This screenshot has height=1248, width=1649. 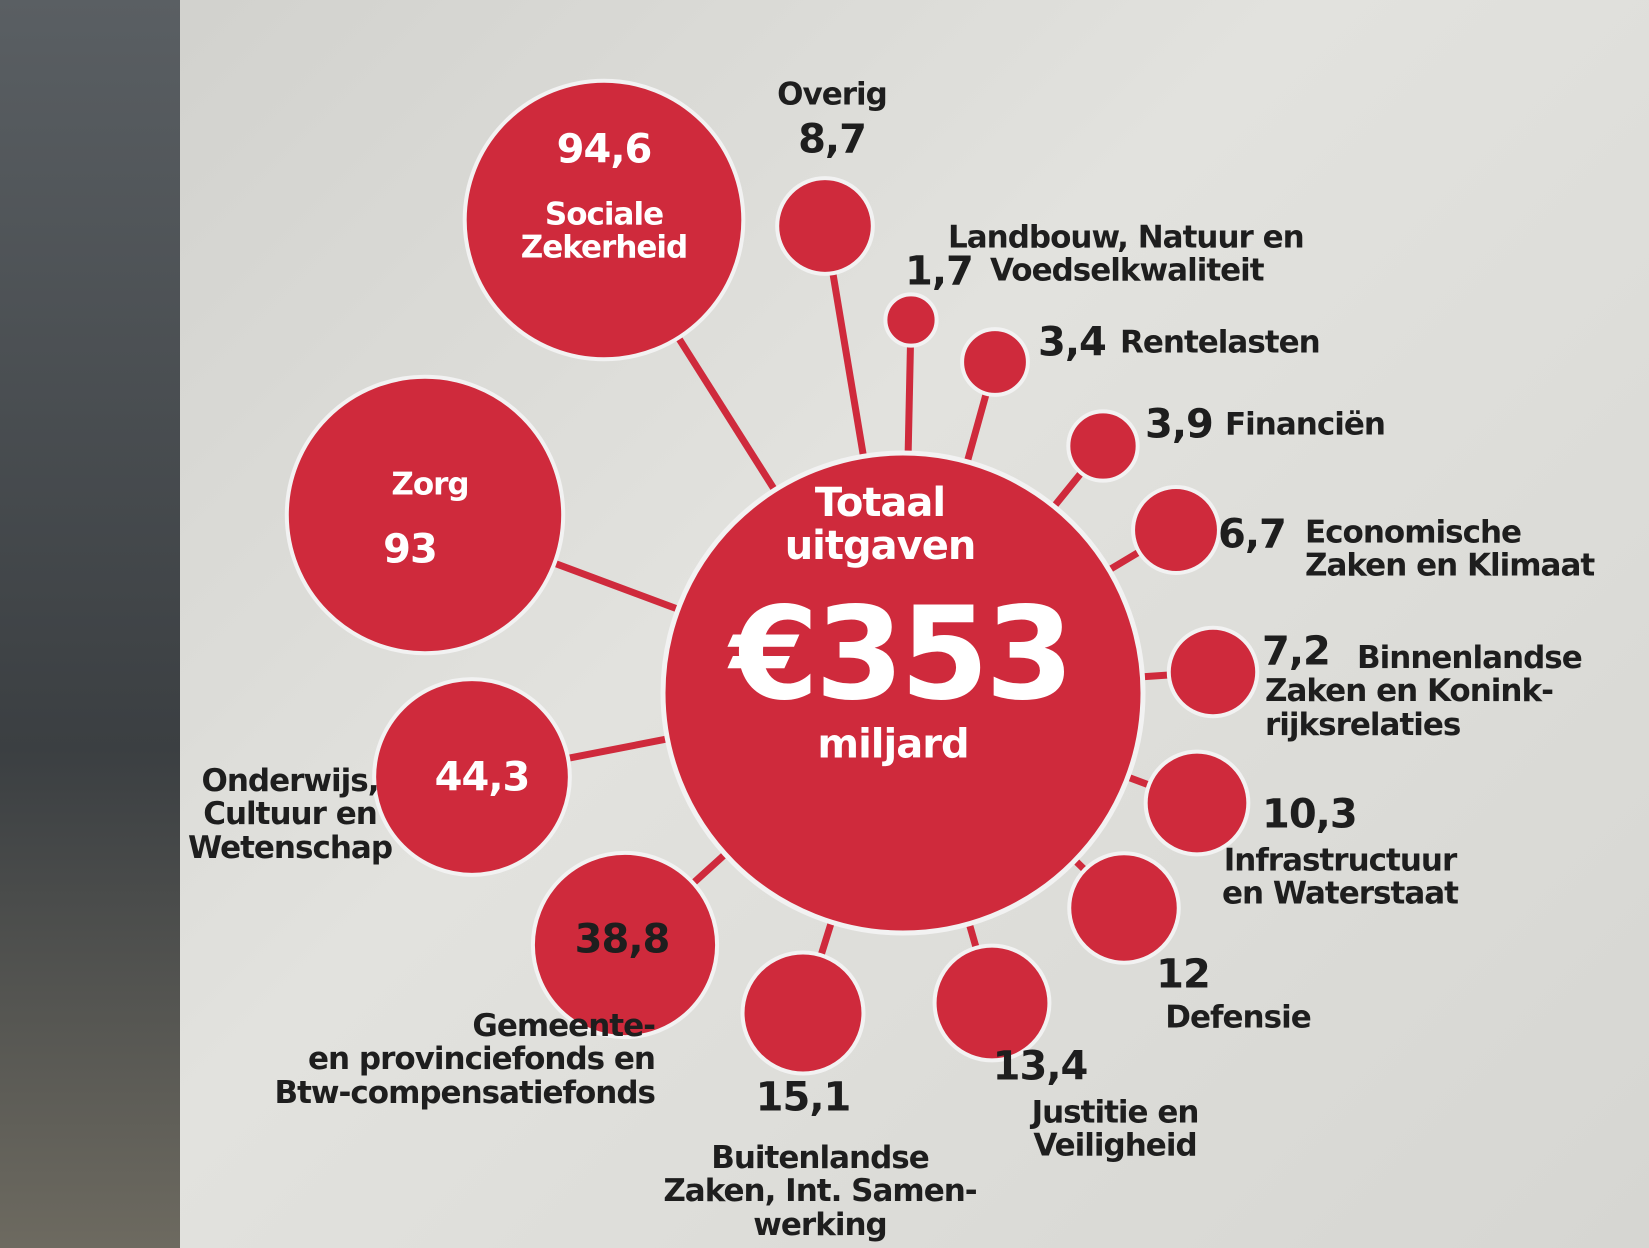 I want to click on category-label: Onderwijs, Cultuur en Wetenschap, so click(x=290, y=814).